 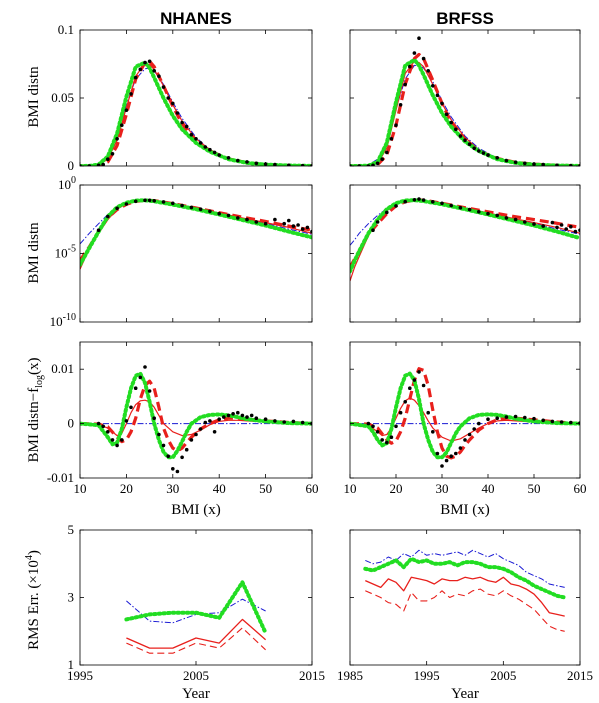 What do you see at coordinates (465, 510) in the screenshot?
I see `xlabel-bmi-right: BMI (x)` at bounding box center [465, 510].